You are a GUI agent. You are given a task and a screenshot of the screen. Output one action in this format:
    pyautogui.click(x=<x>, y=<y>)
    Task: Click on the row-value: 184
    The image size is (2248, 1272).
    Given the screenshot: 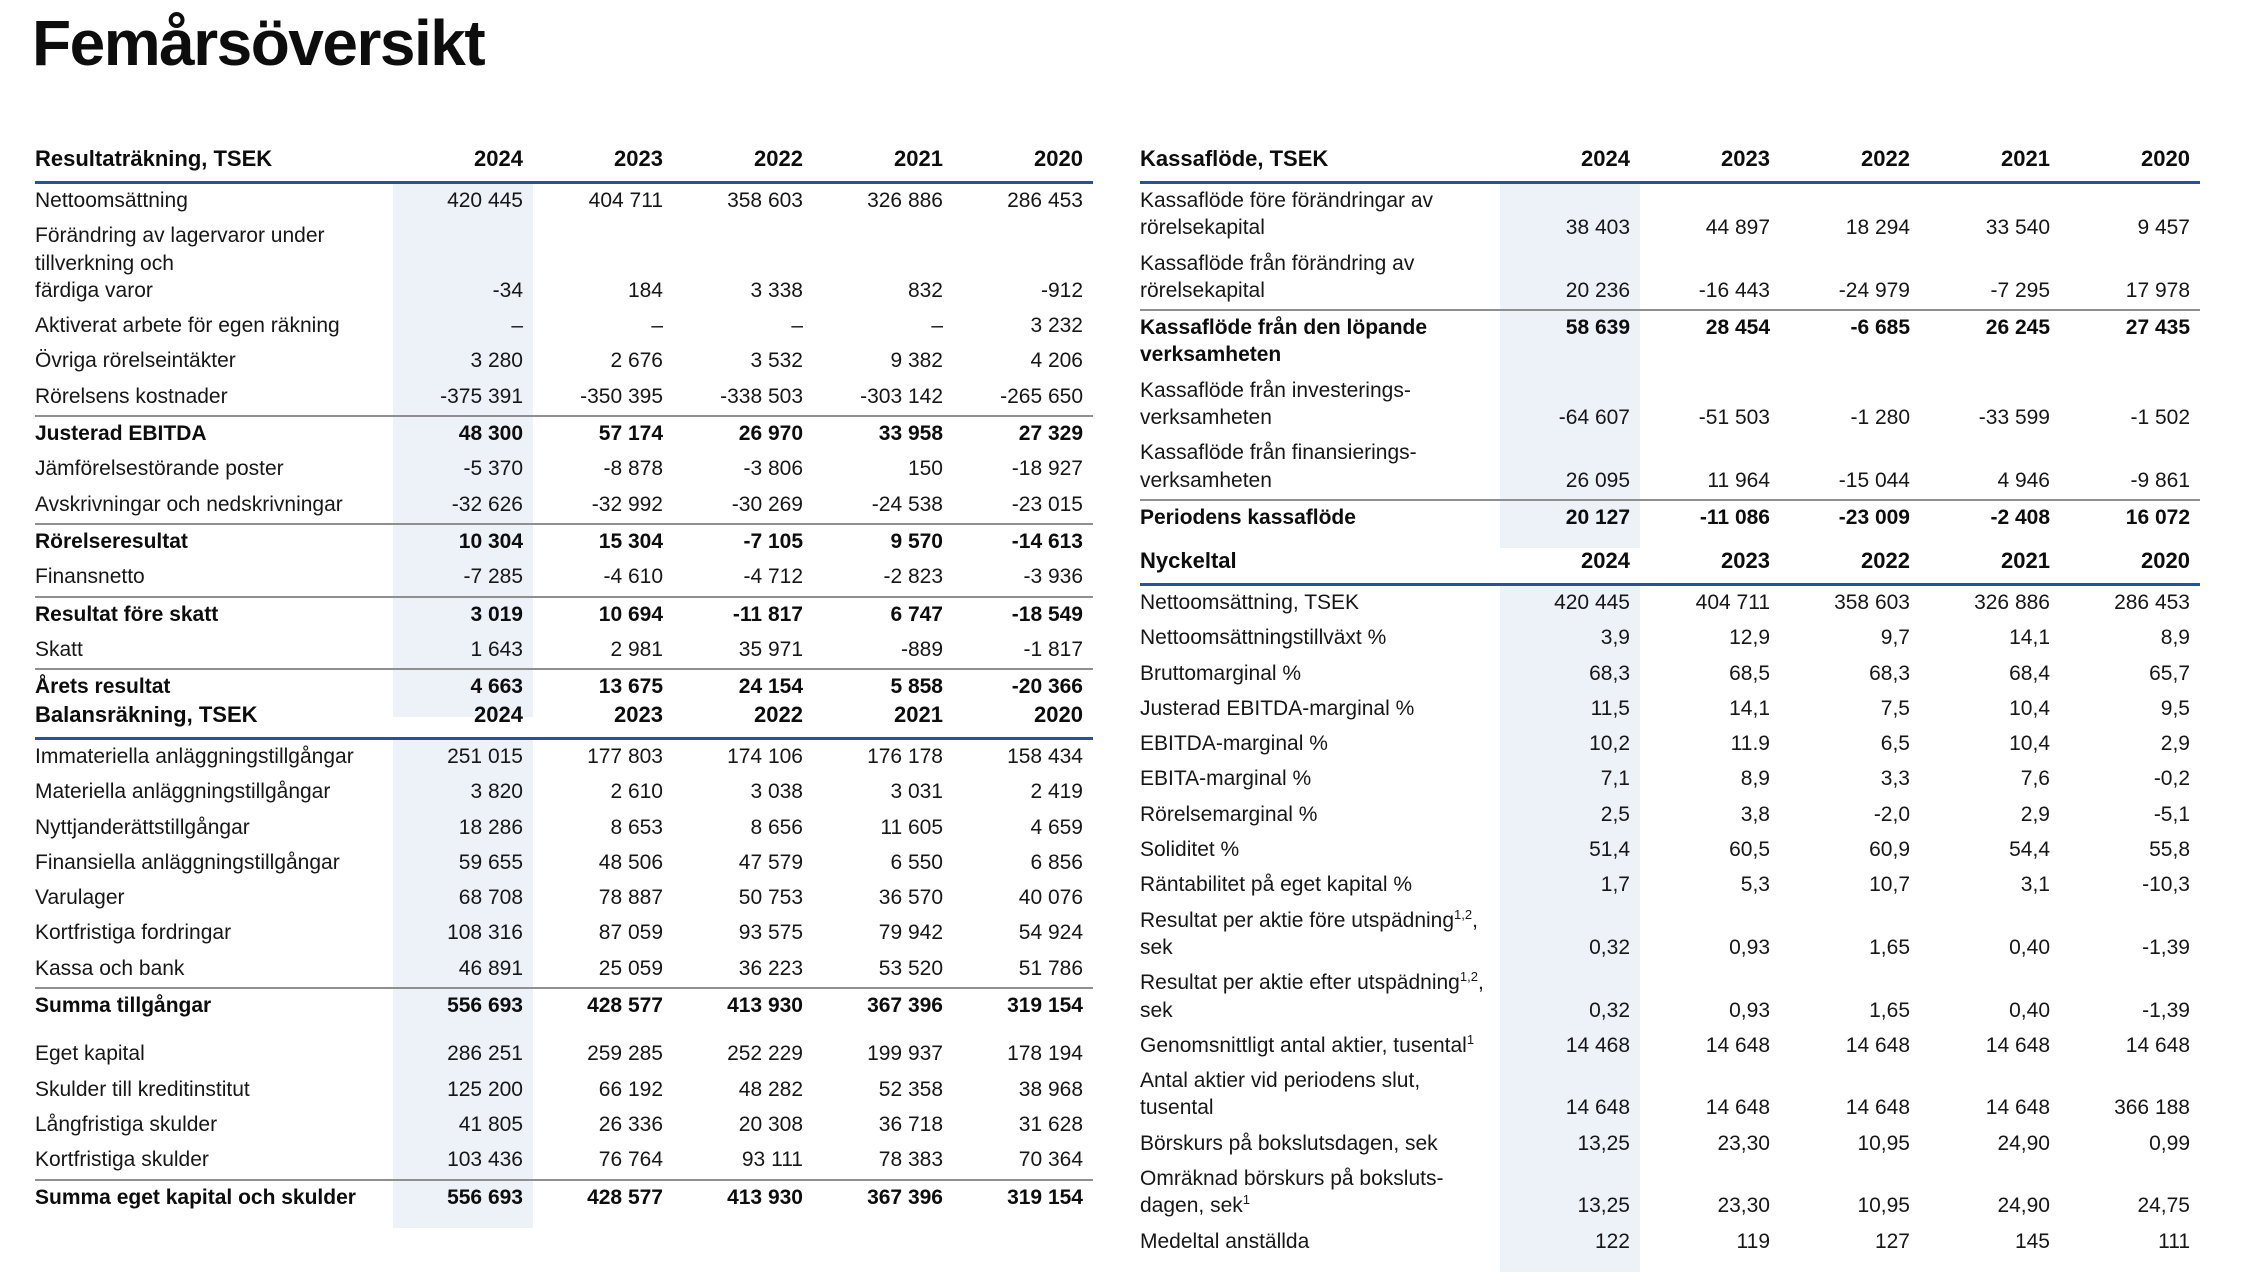 What is the action you would take?
    pyautogui.click(x=645, y=290)
    